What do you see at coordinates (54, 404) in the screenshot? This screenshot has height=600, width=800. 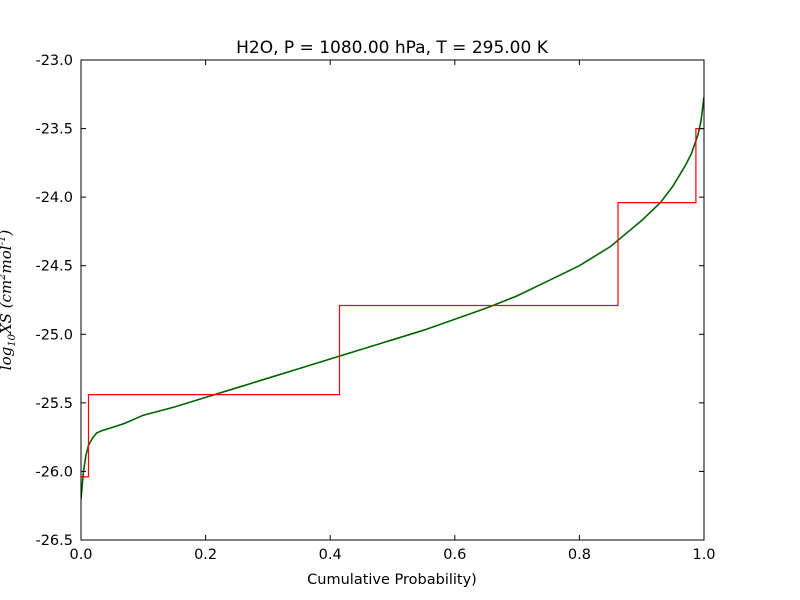 I see `y-tick-label: -25.5` at bounding box center [54, 404].